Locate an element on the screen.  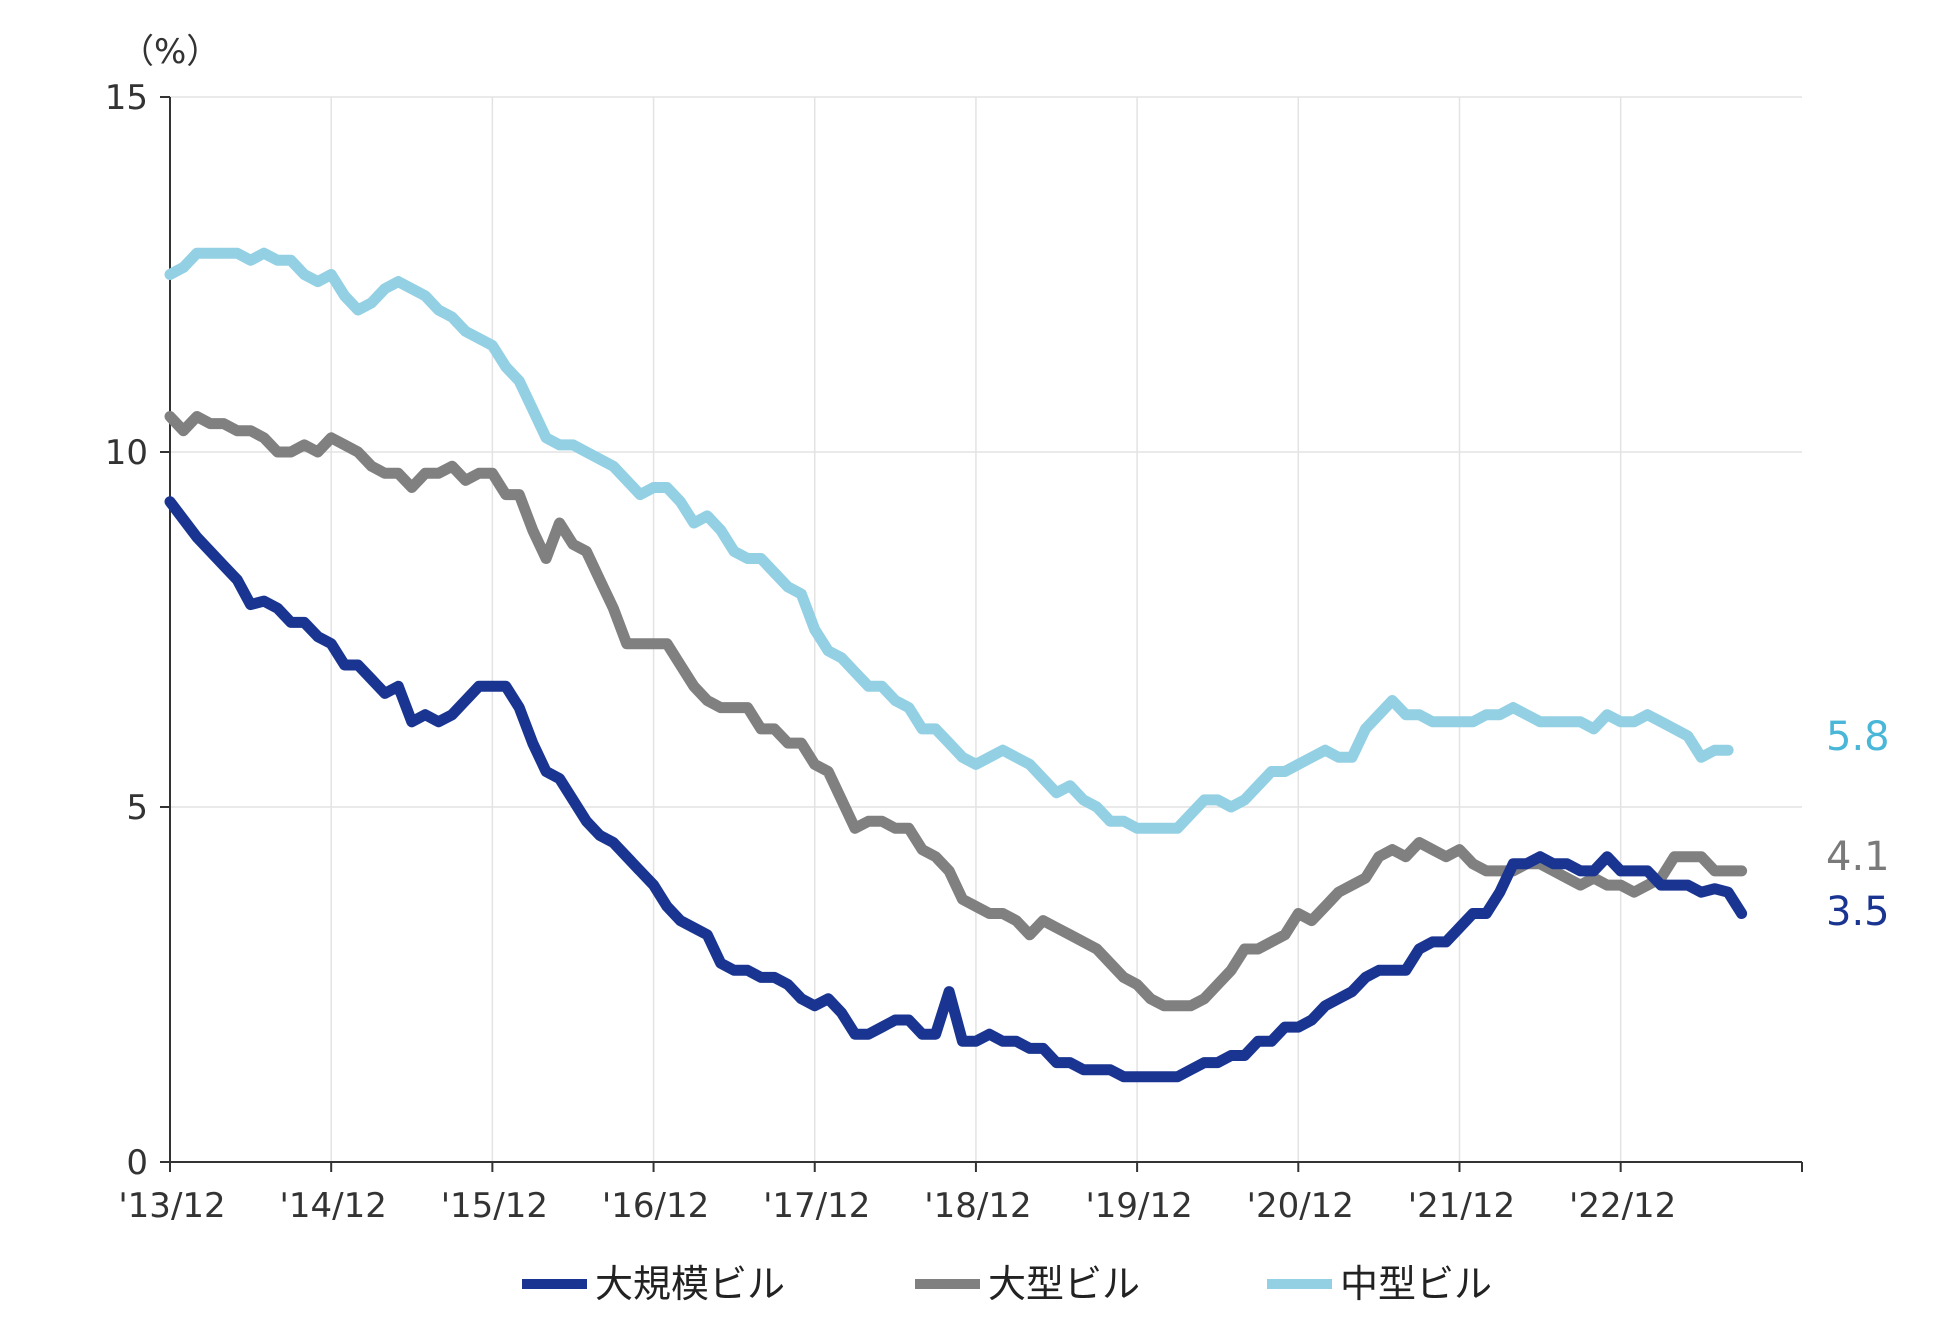
x-tick-label: '13/12 is located at coordinates (171, 1206).